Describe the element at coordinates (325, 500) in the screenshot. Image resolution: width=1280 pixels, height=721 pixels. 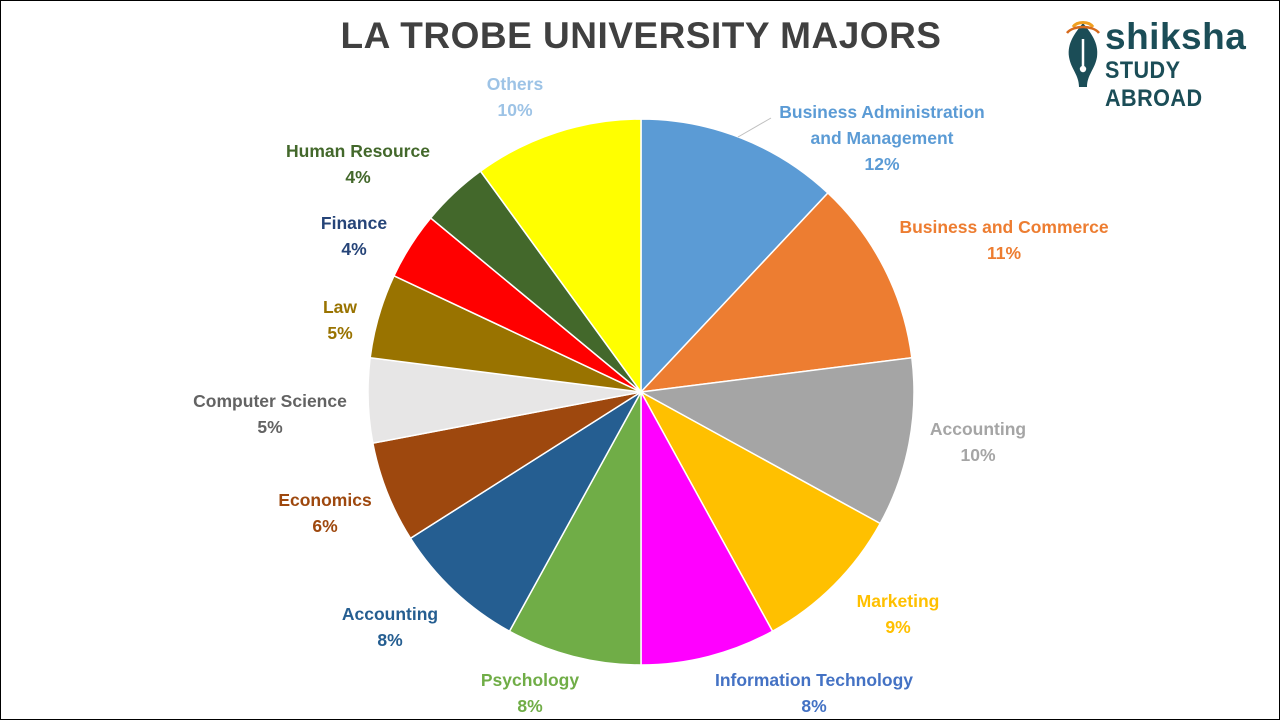
I see `slice-label-name: Economics` at that location.